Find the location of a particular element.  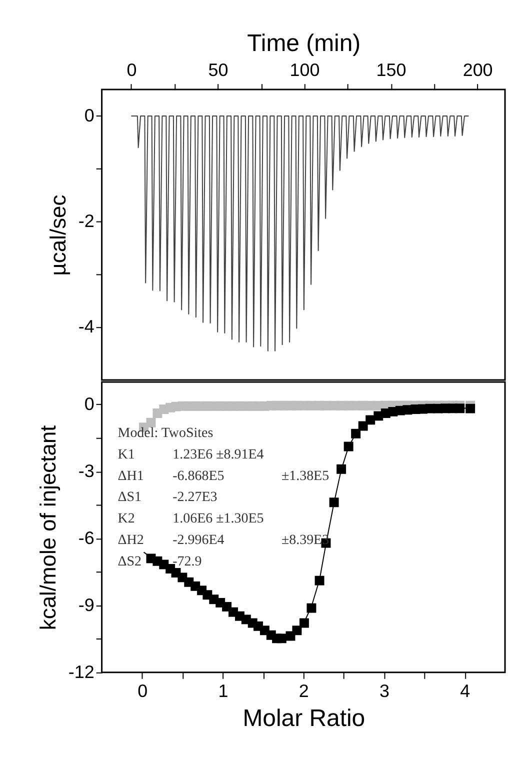

text: K1 1.23E6 ±8.91E4 is located at coordinates (191, 454).